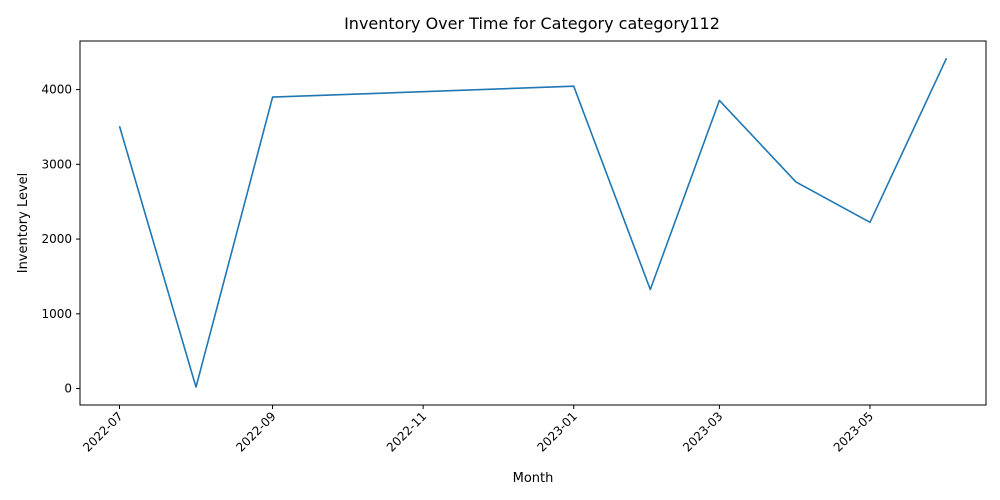 The height and width of the screenshot is (500, 1000). Describe the element at coordinates (68, 389) in the screenshot. I see `y-tick-label: 0` at that location.